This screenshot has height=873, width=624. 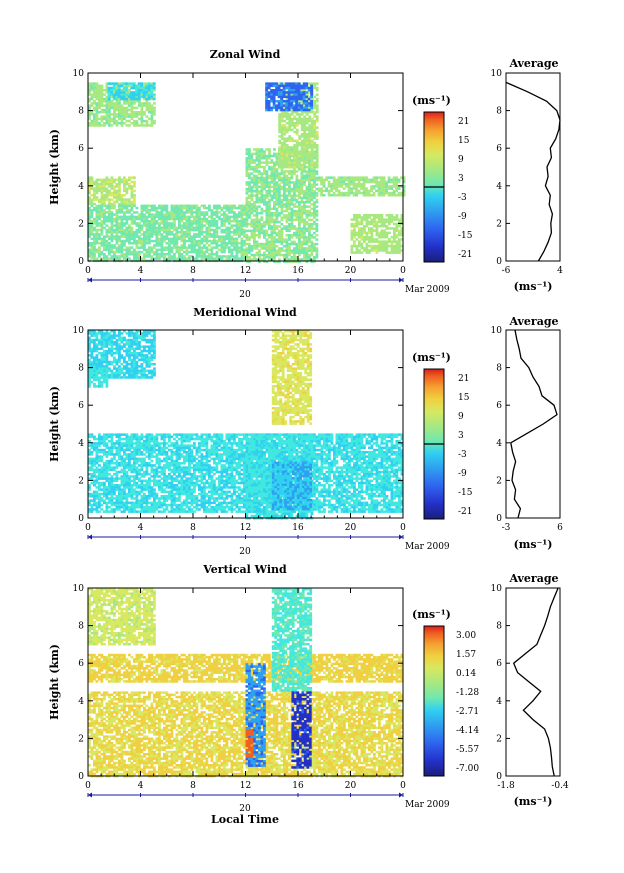 What do you see at coordinates (81, 149) in the screenshot?
I see `y-tick-label: 6` at bounding box center [81, 149].